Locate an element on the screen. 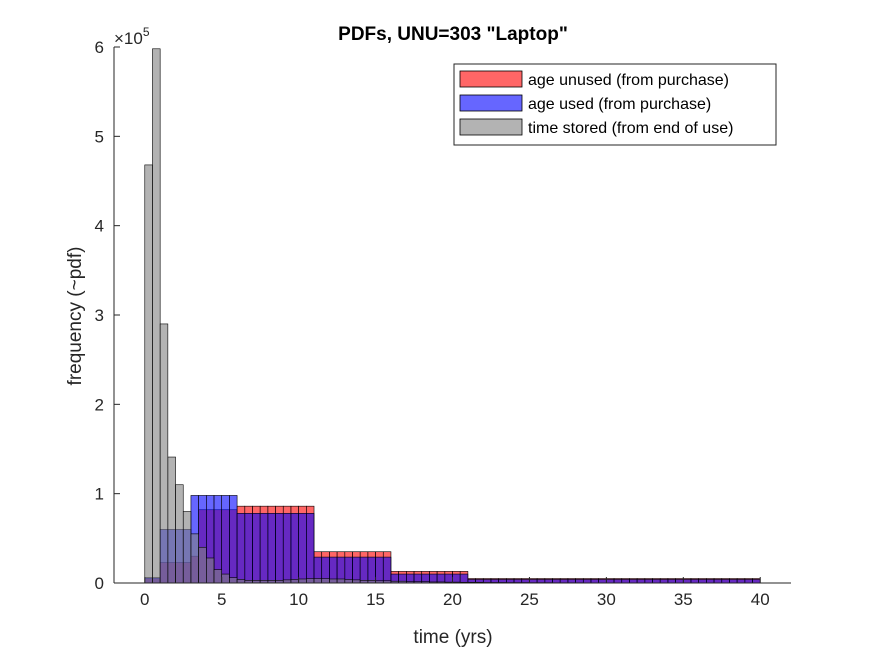 This screenshot has width=875, height=656. y-exponent-base: ×10 is located at coordinates (128, 38).